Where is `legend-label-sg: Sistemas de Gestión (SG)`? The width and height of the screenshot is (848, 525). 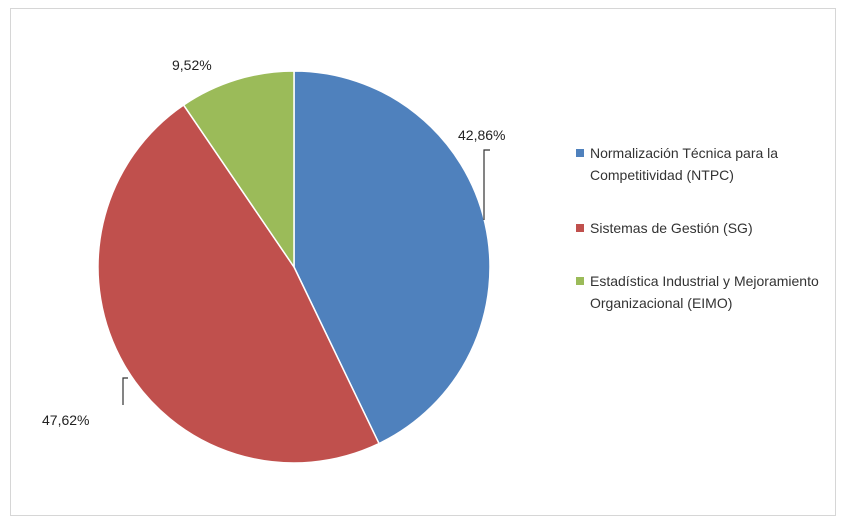 legend-label-sg: Sistemas de Gestión (SG) is located at coordinates (671, 228).